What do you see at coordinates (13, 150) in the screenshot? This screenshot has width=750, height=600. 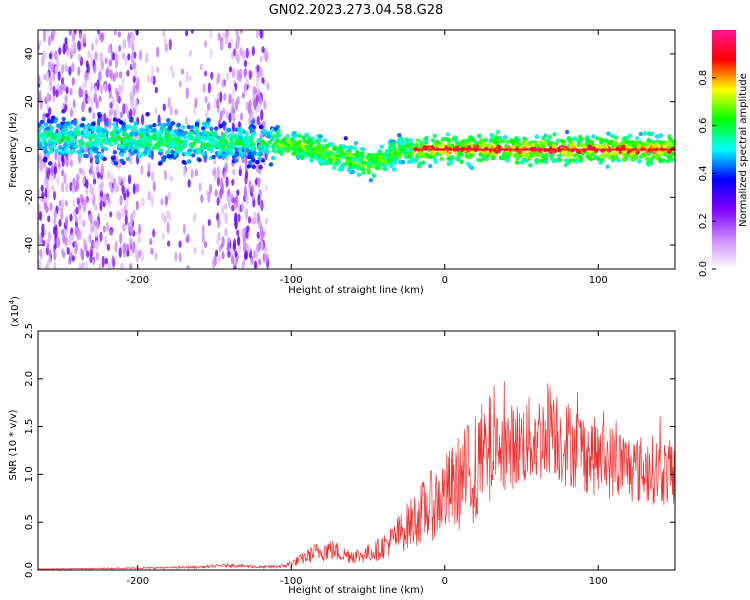 I see `spectrogram-ylabel: Frequency (Hz)` at bounding box center [13, 150].